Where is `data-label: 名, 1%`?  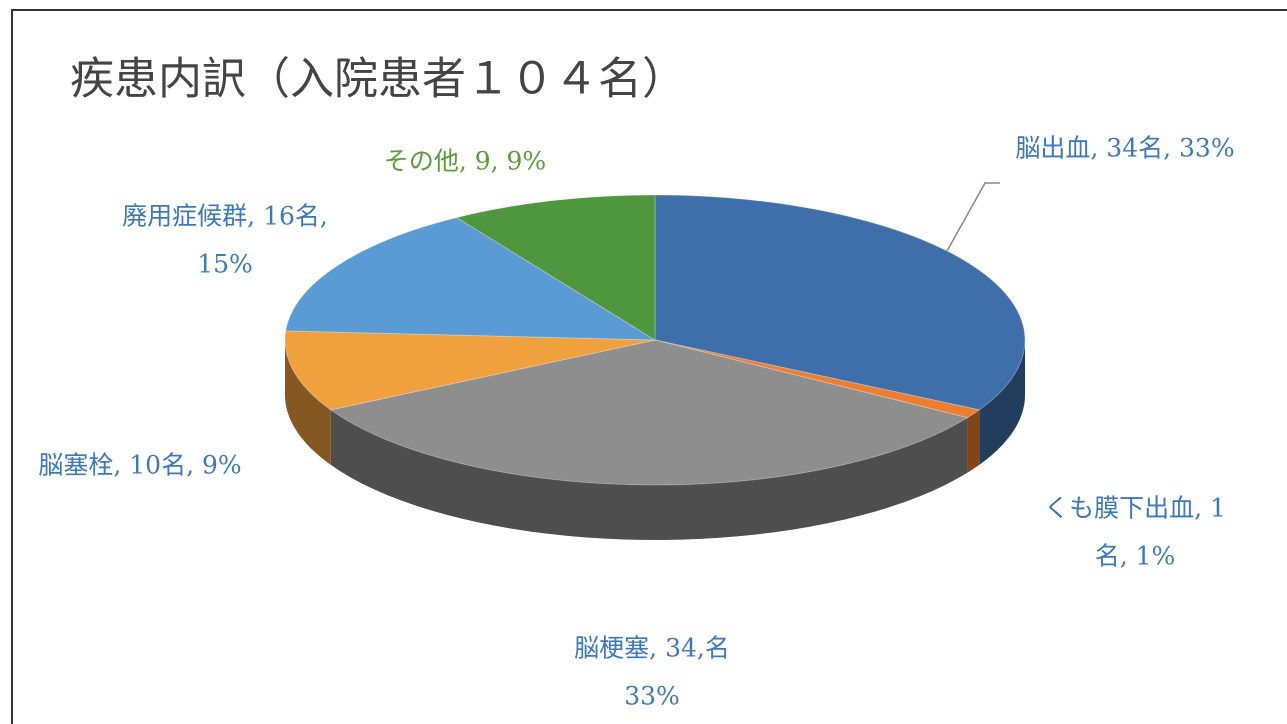 data-label: 名, 1% is located at coordinates (1135, 556).